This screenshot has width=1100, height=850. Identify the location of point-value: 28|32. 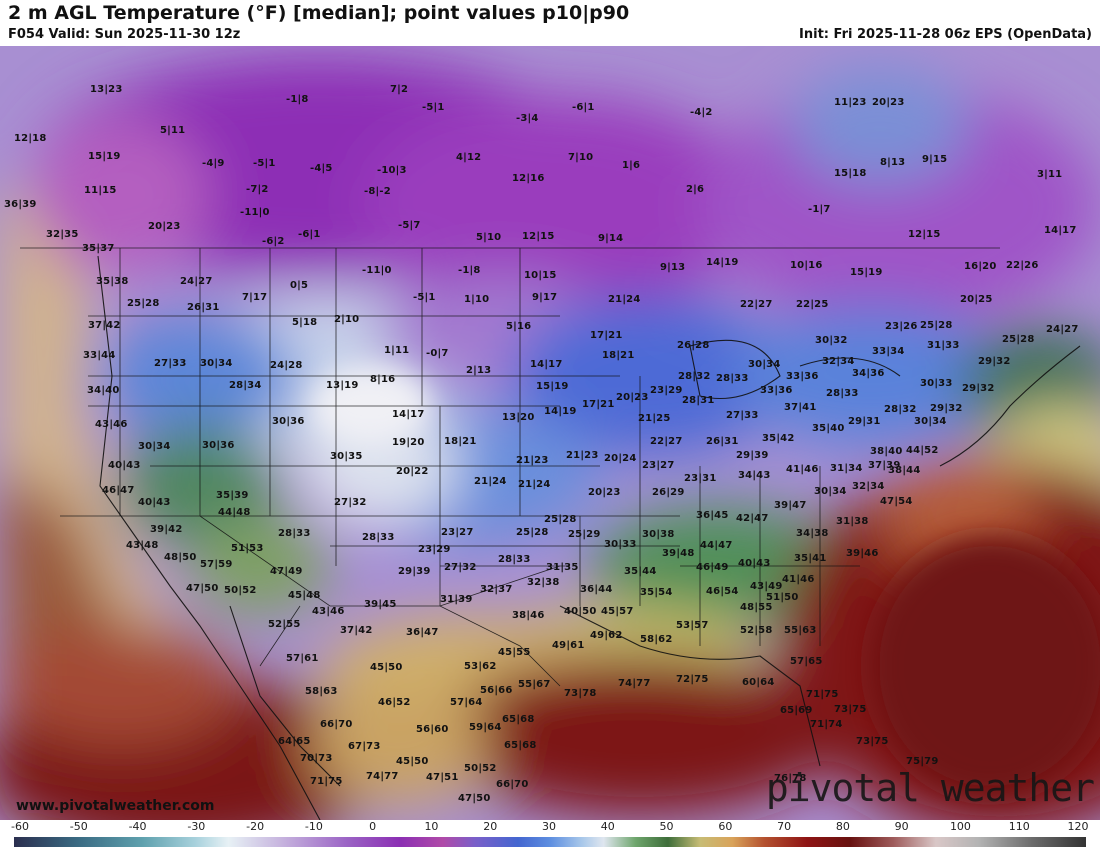
(694, 376).